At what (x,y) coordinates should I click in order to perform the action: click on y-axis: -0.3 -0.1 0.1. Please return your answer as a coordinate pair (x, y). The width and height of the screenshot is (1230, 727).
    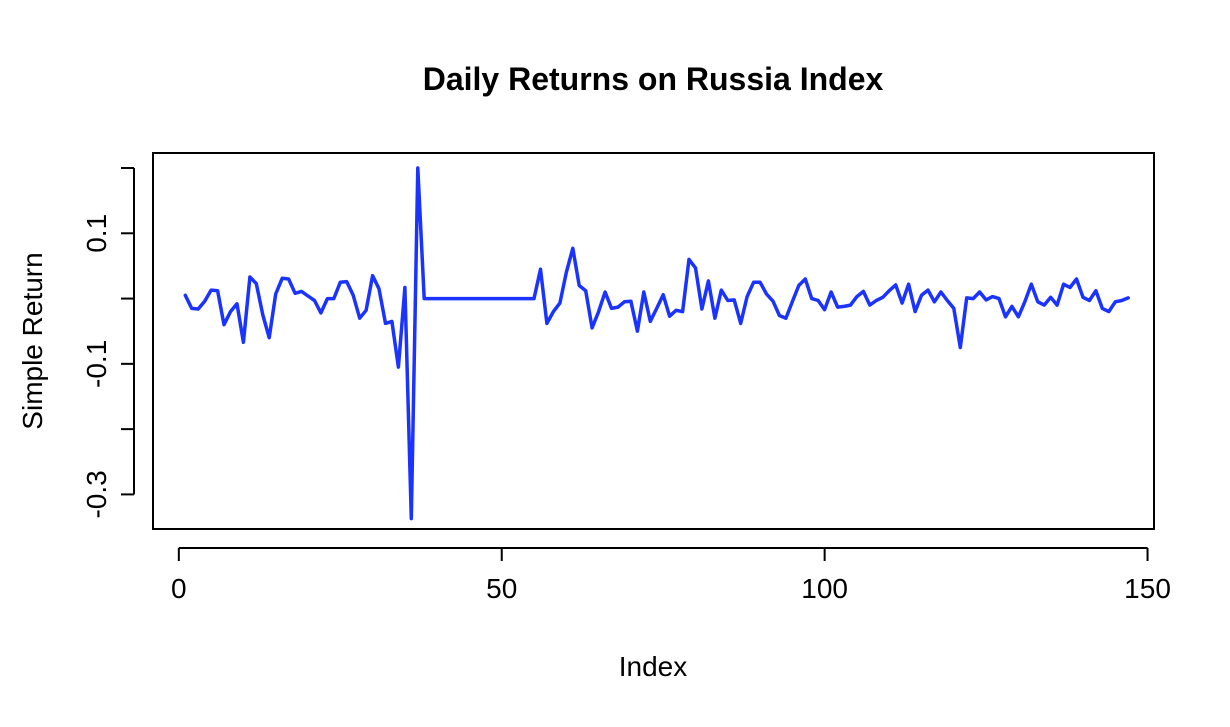
    Looking at the image, I should click on (108, 343).